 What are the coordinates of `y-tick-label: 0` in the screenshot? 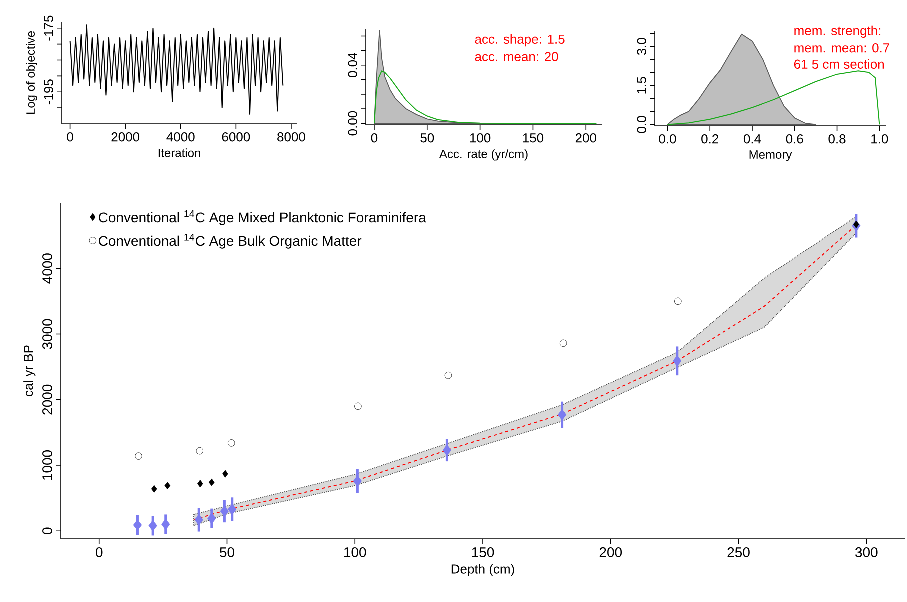 It's located at (47, 531).